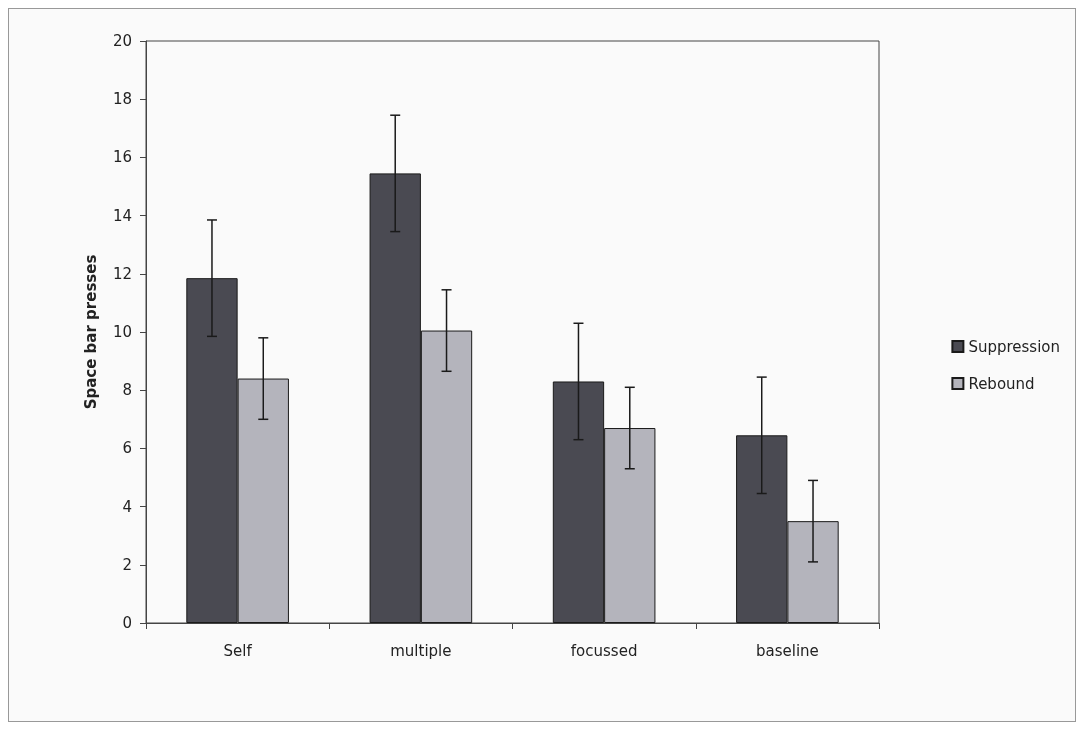 The height and width of the screenshot is (730, 1084). What do you see at coordinates (122, 99) in the screenshot?
I see `y-tick-label: 18` at bounding box center [122, 99].